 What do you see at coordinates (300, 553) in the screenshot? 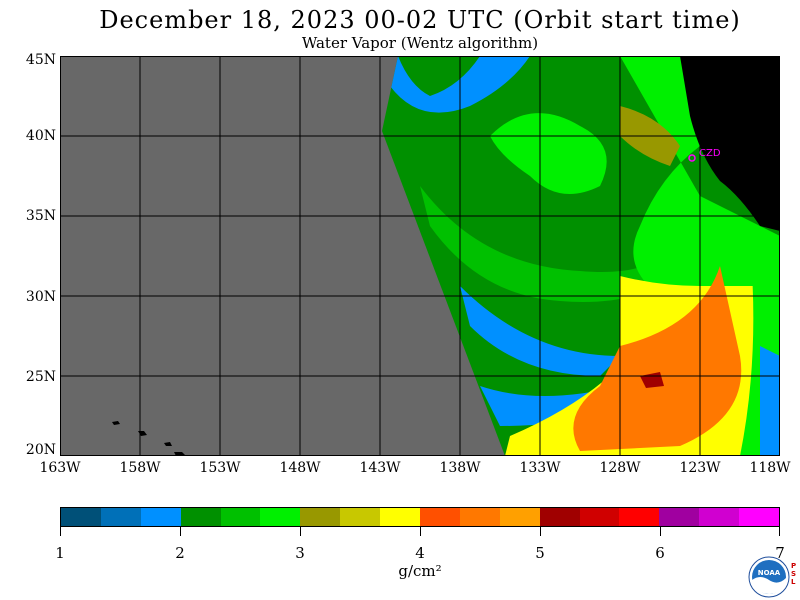
I see `colorbar-tick-label: 3` at bounding box center [300, 553].